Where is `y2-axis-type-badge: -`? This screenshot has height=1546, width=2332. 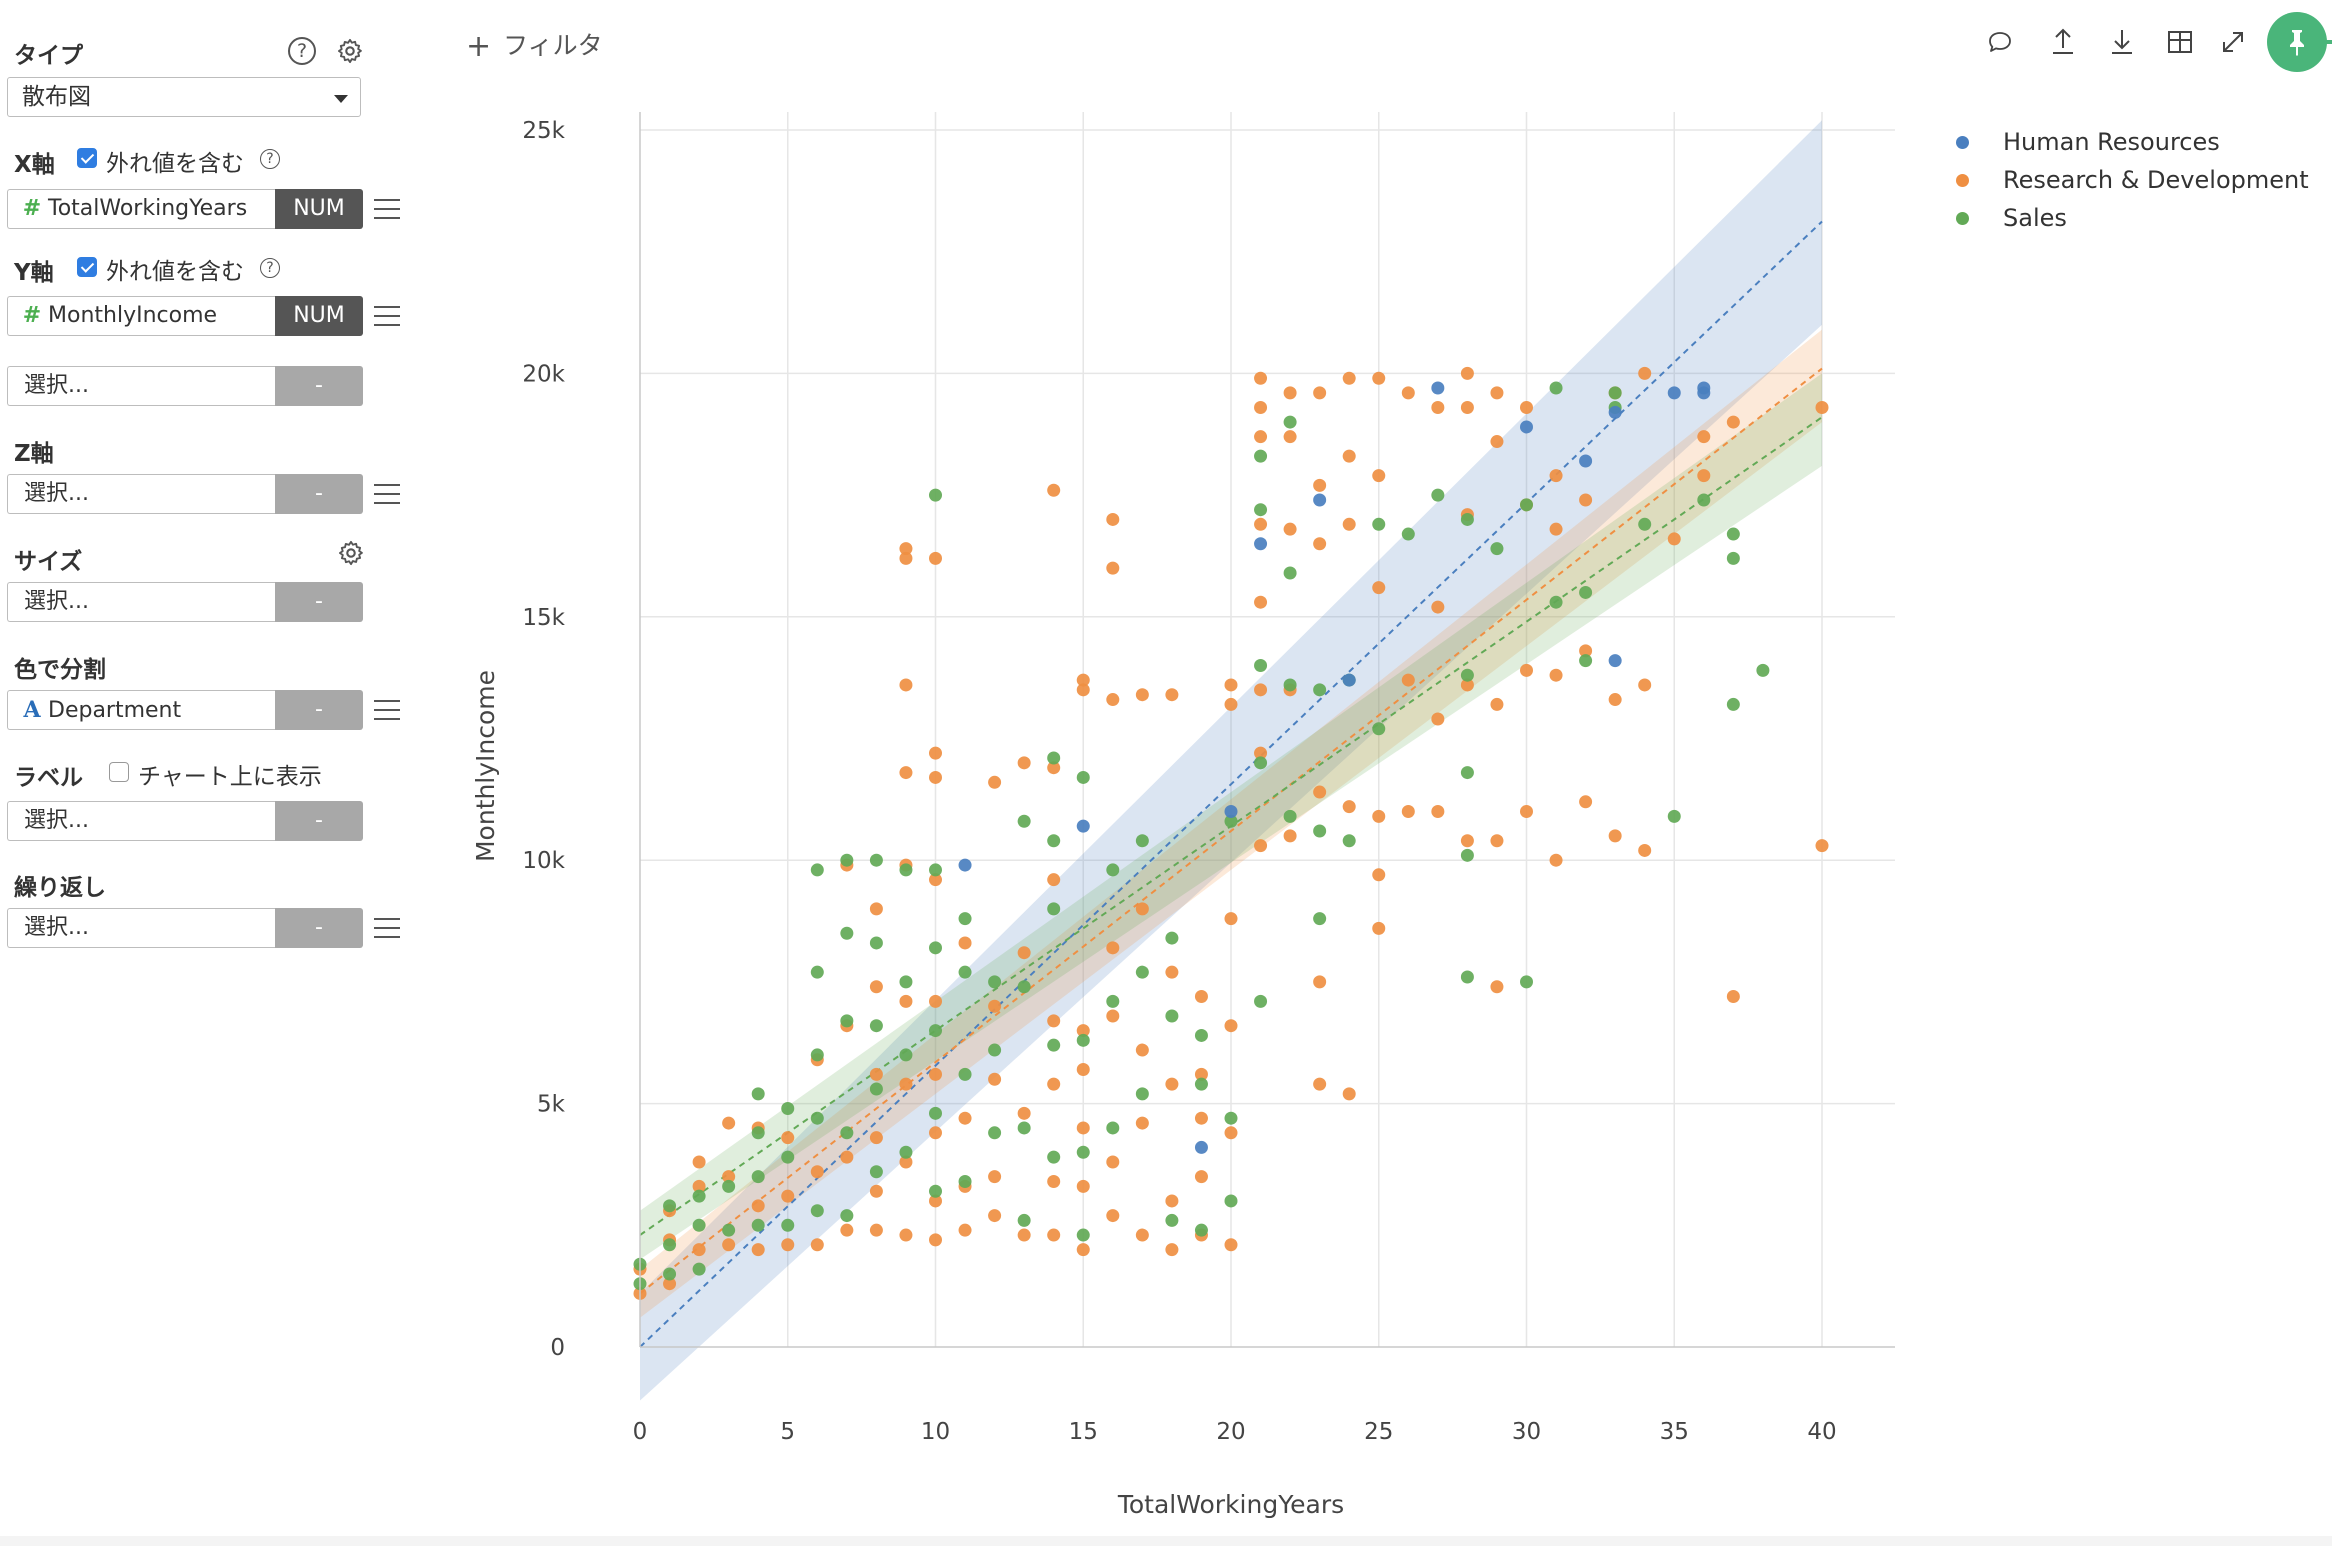
y2-axis-type-badge: - is located at coordinates (319, 386).